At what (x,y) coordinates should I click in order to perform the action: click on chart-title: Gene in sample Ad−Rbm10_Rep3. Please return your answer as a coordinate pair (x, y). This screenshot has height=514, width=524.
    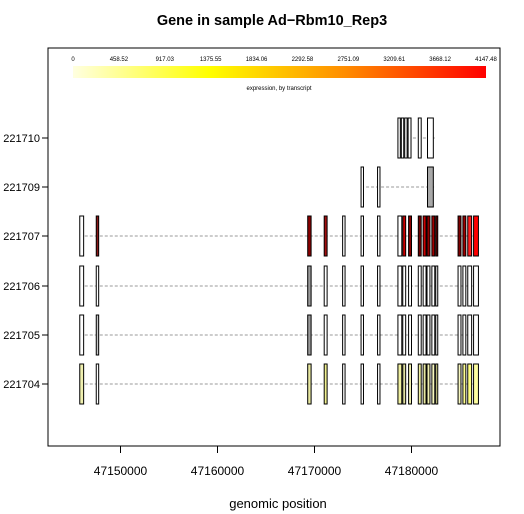
    Looking at the image, I should click on (272, 21).